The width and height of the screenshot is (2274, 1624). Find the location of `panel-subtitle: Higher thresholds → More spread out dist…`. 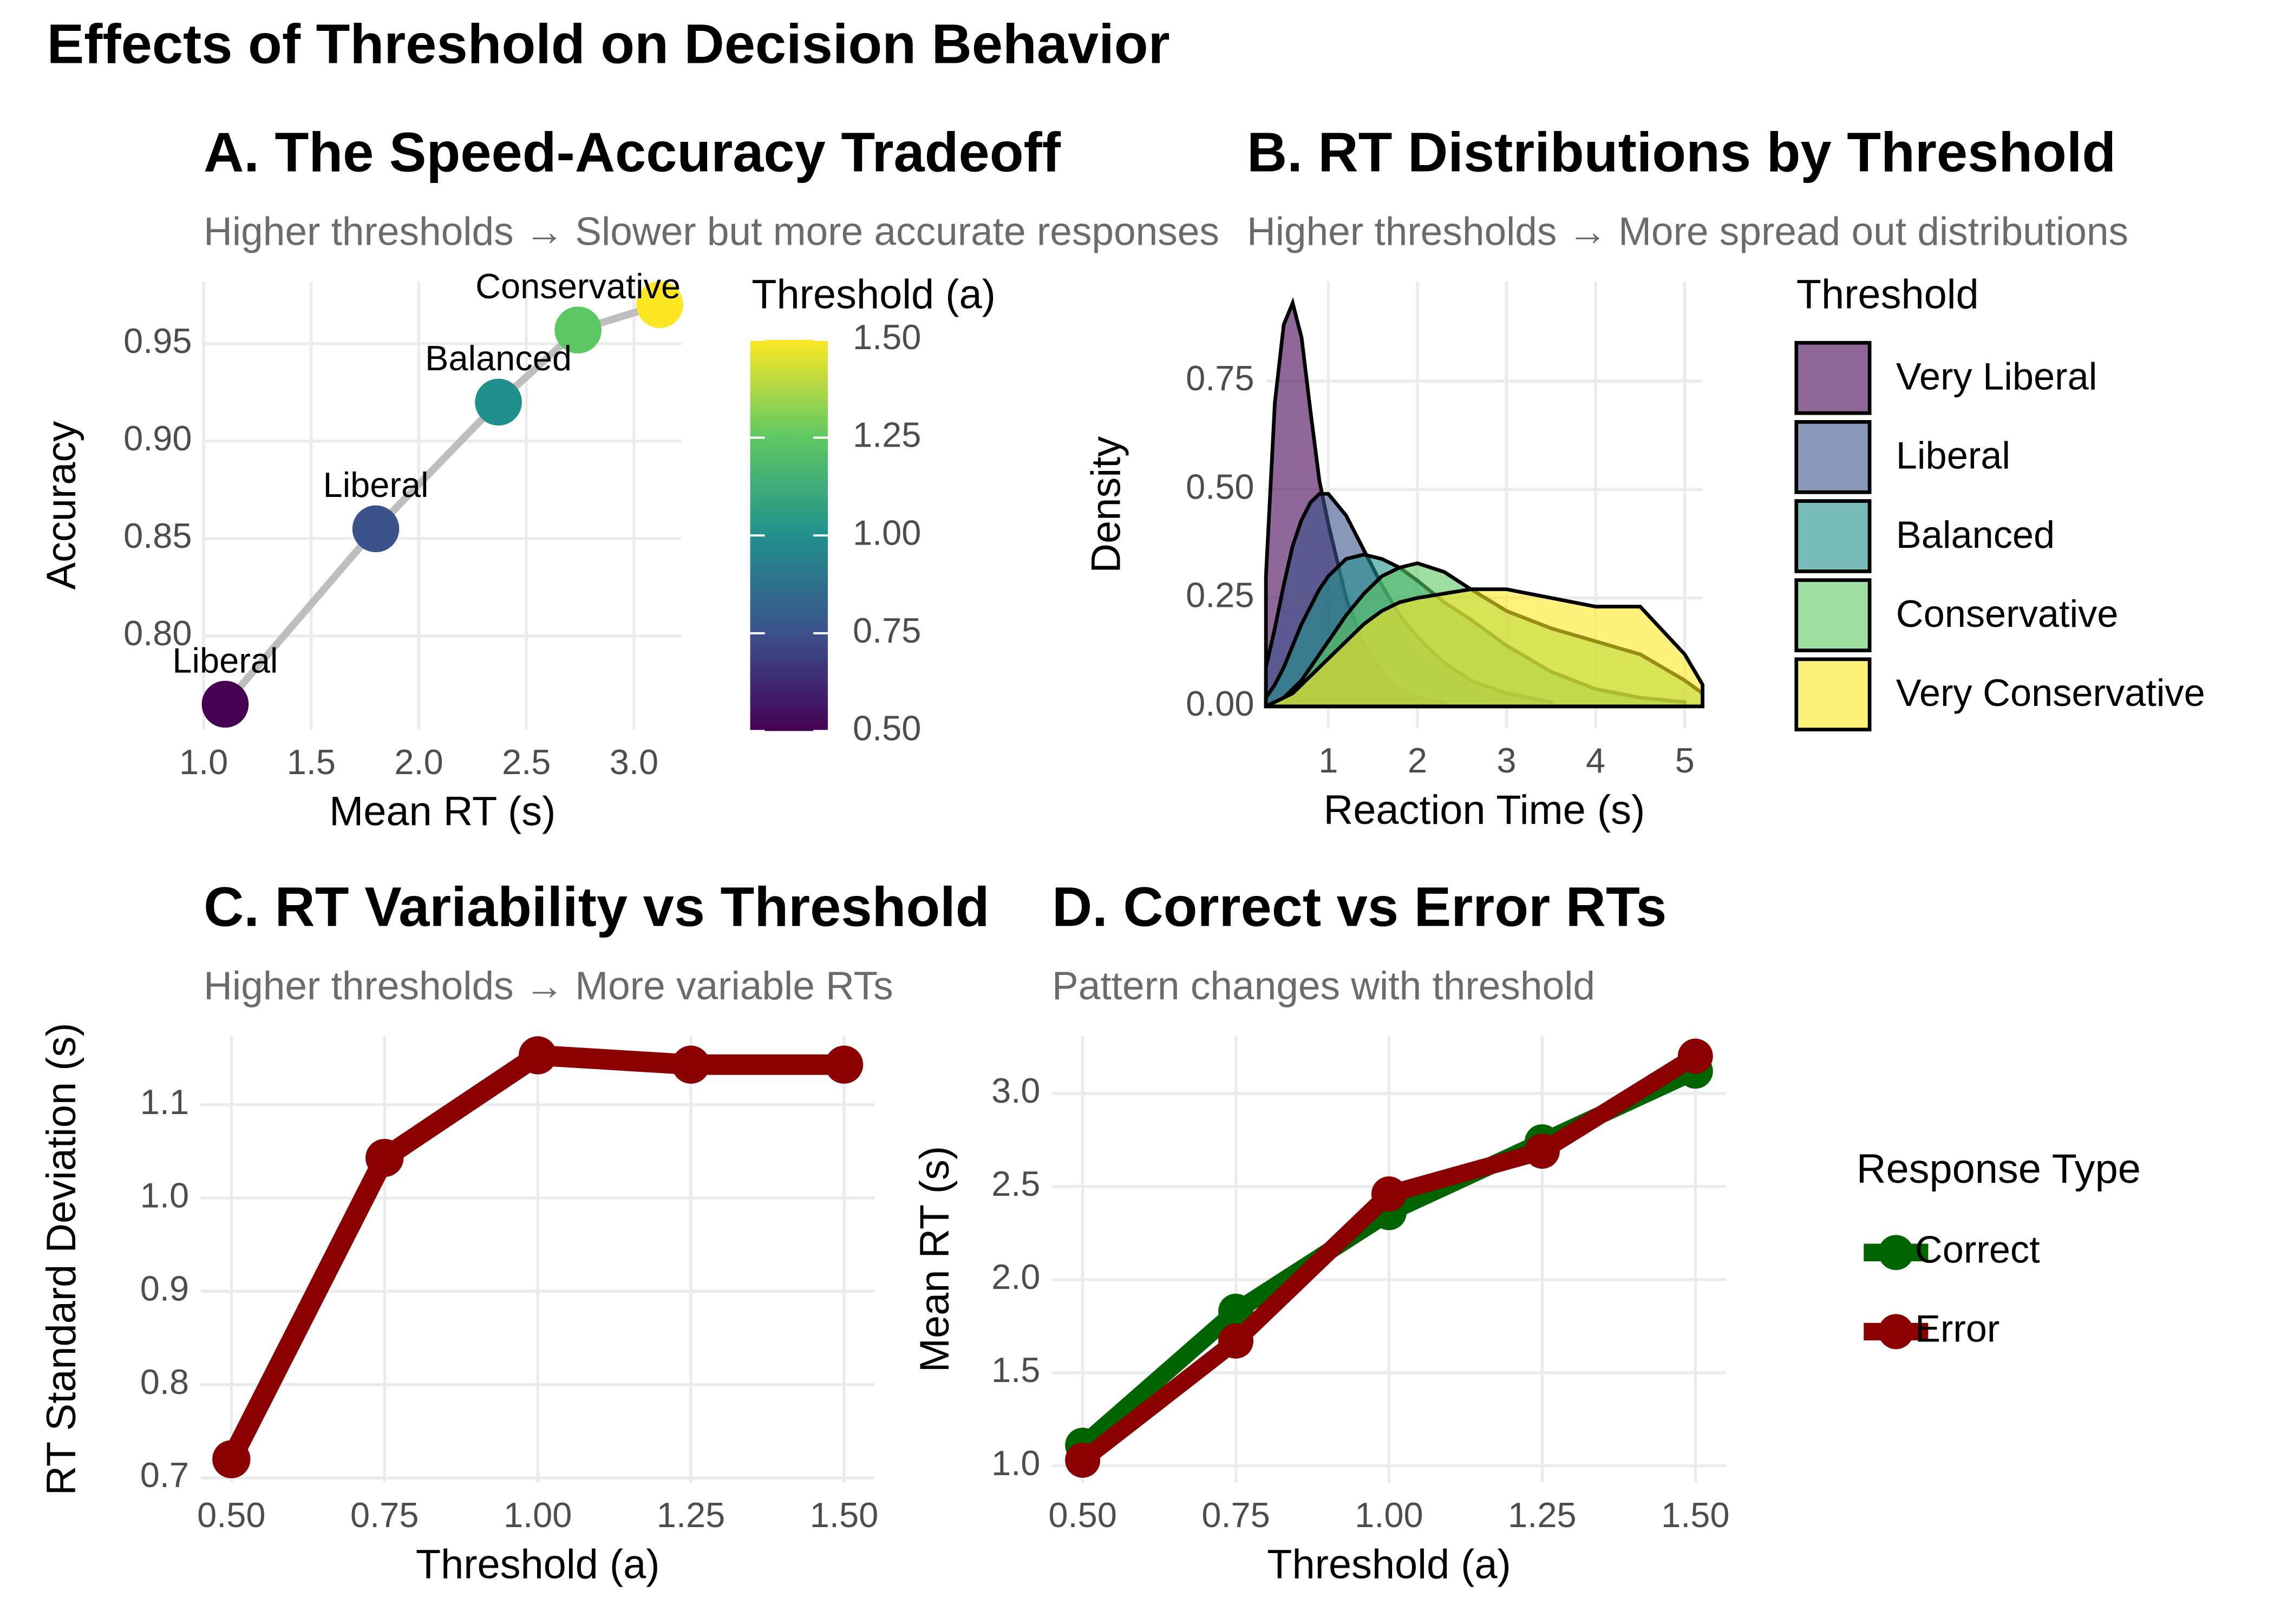

panel-subtitle: Higher thresholds → More spread out dist… is located at coordinates (1688, 231).